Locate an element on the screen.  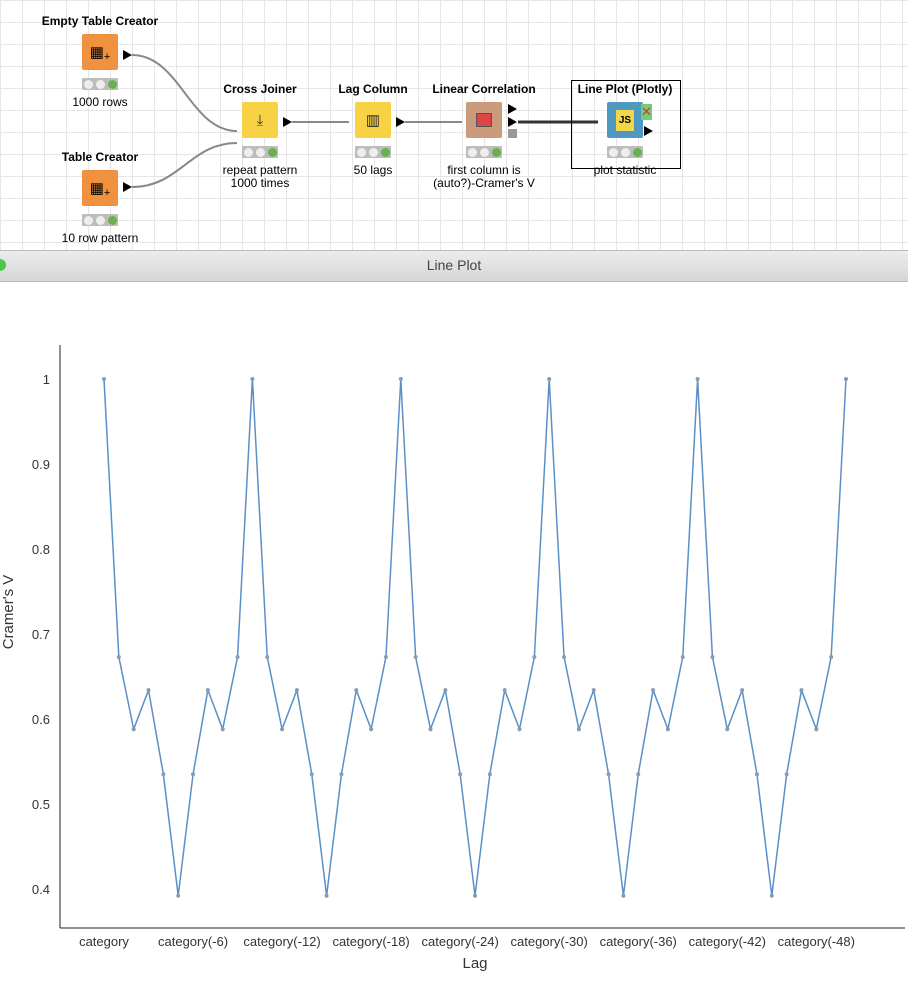
inactive-port-icon: ✕ is located at coordinates (646, 112).